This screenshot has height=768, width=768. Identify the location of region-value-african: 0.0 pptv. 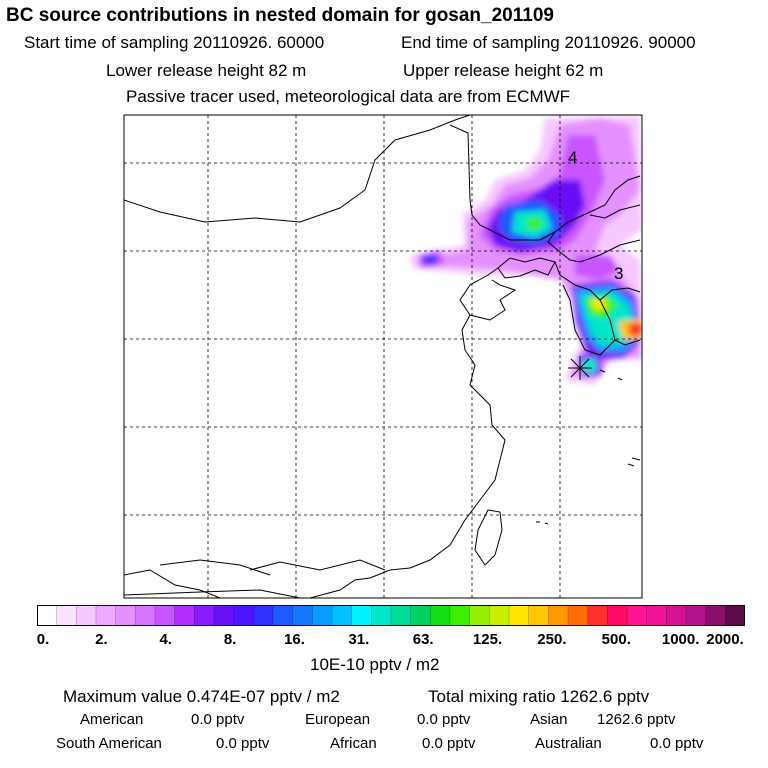
(449, 743).